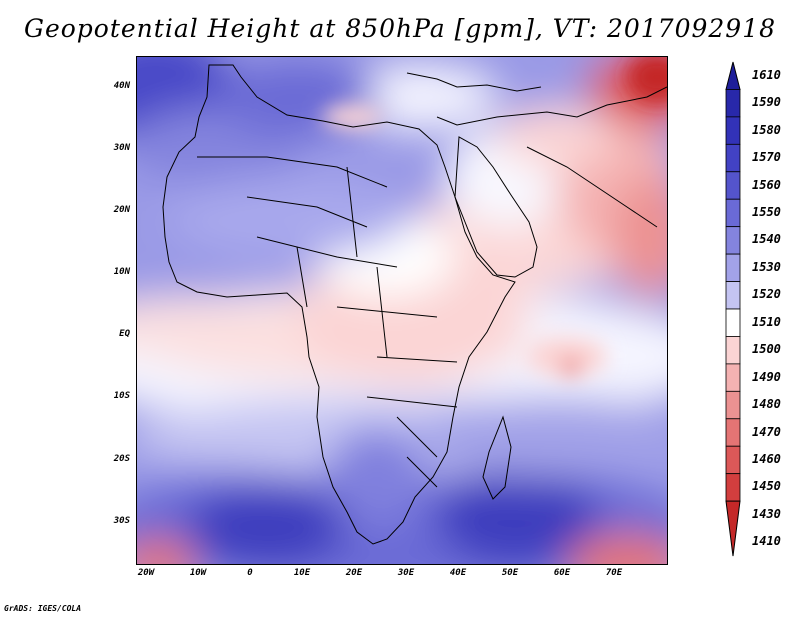  Describe the element at coordinates (766, 513) in the screenshot. I see `colorbar-label: 1430` at that location.